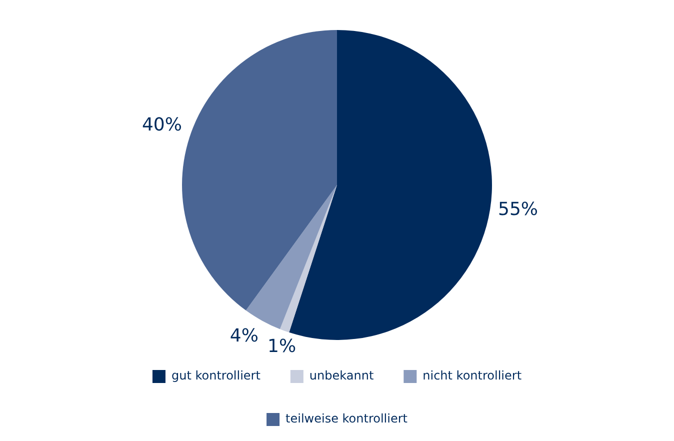 The image size is (674, 441). I want to click on legend-label: gut kontrolliert, so click(216, 375).